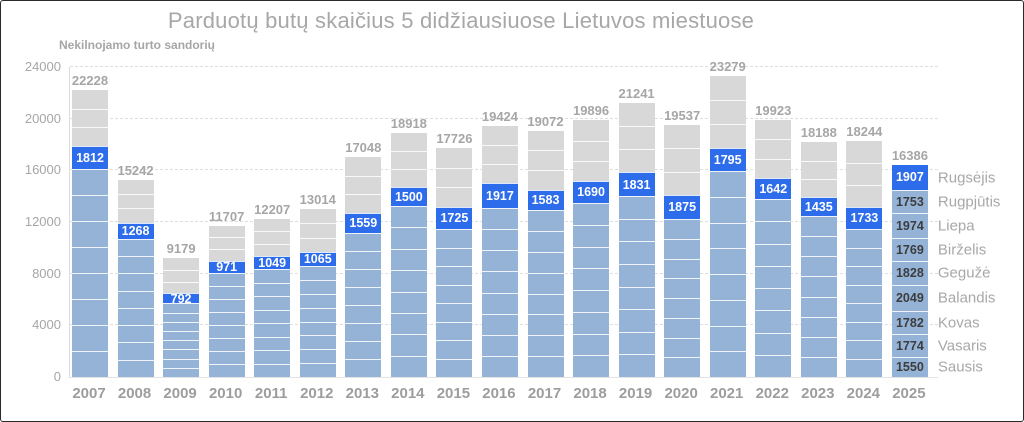 This screenshot has height=422, width=1024. Describe the element at coordinates (864, 250) in the screenshot. I see `bar-2024: 1733 18244` at that location.